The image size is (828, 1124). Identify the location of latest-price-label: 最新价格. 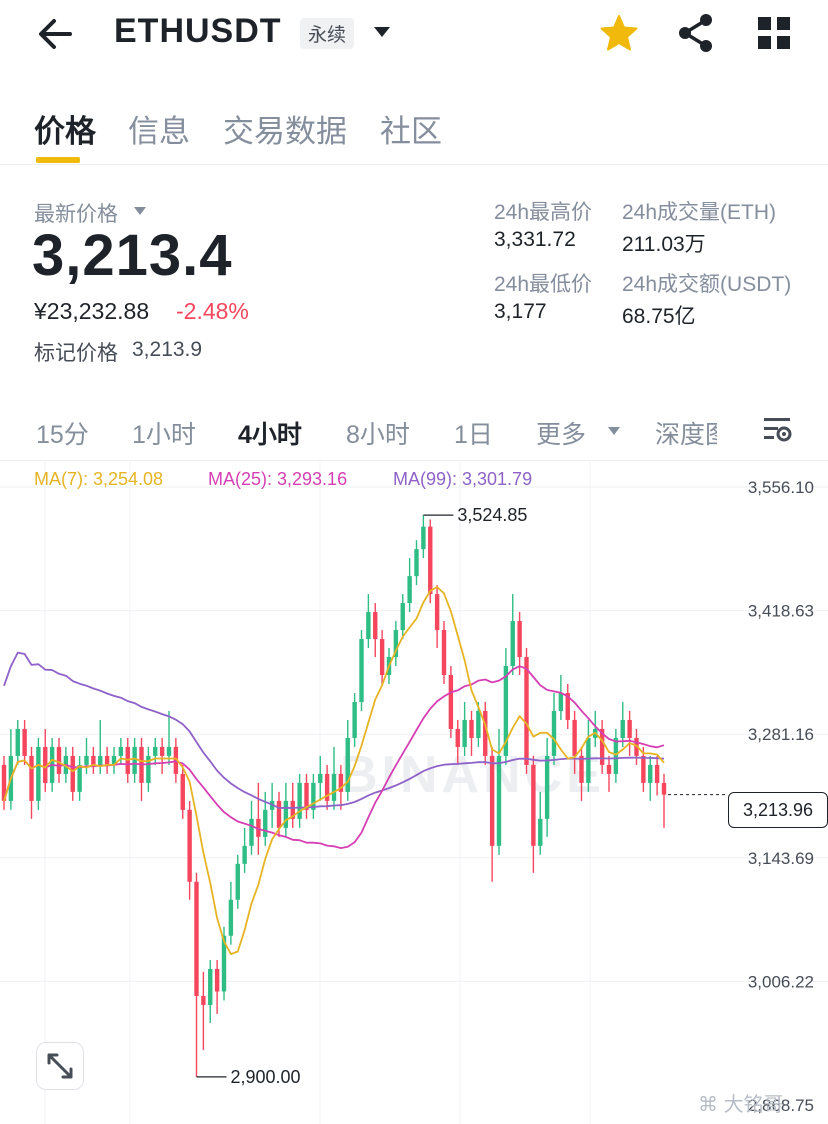
(76, 214).